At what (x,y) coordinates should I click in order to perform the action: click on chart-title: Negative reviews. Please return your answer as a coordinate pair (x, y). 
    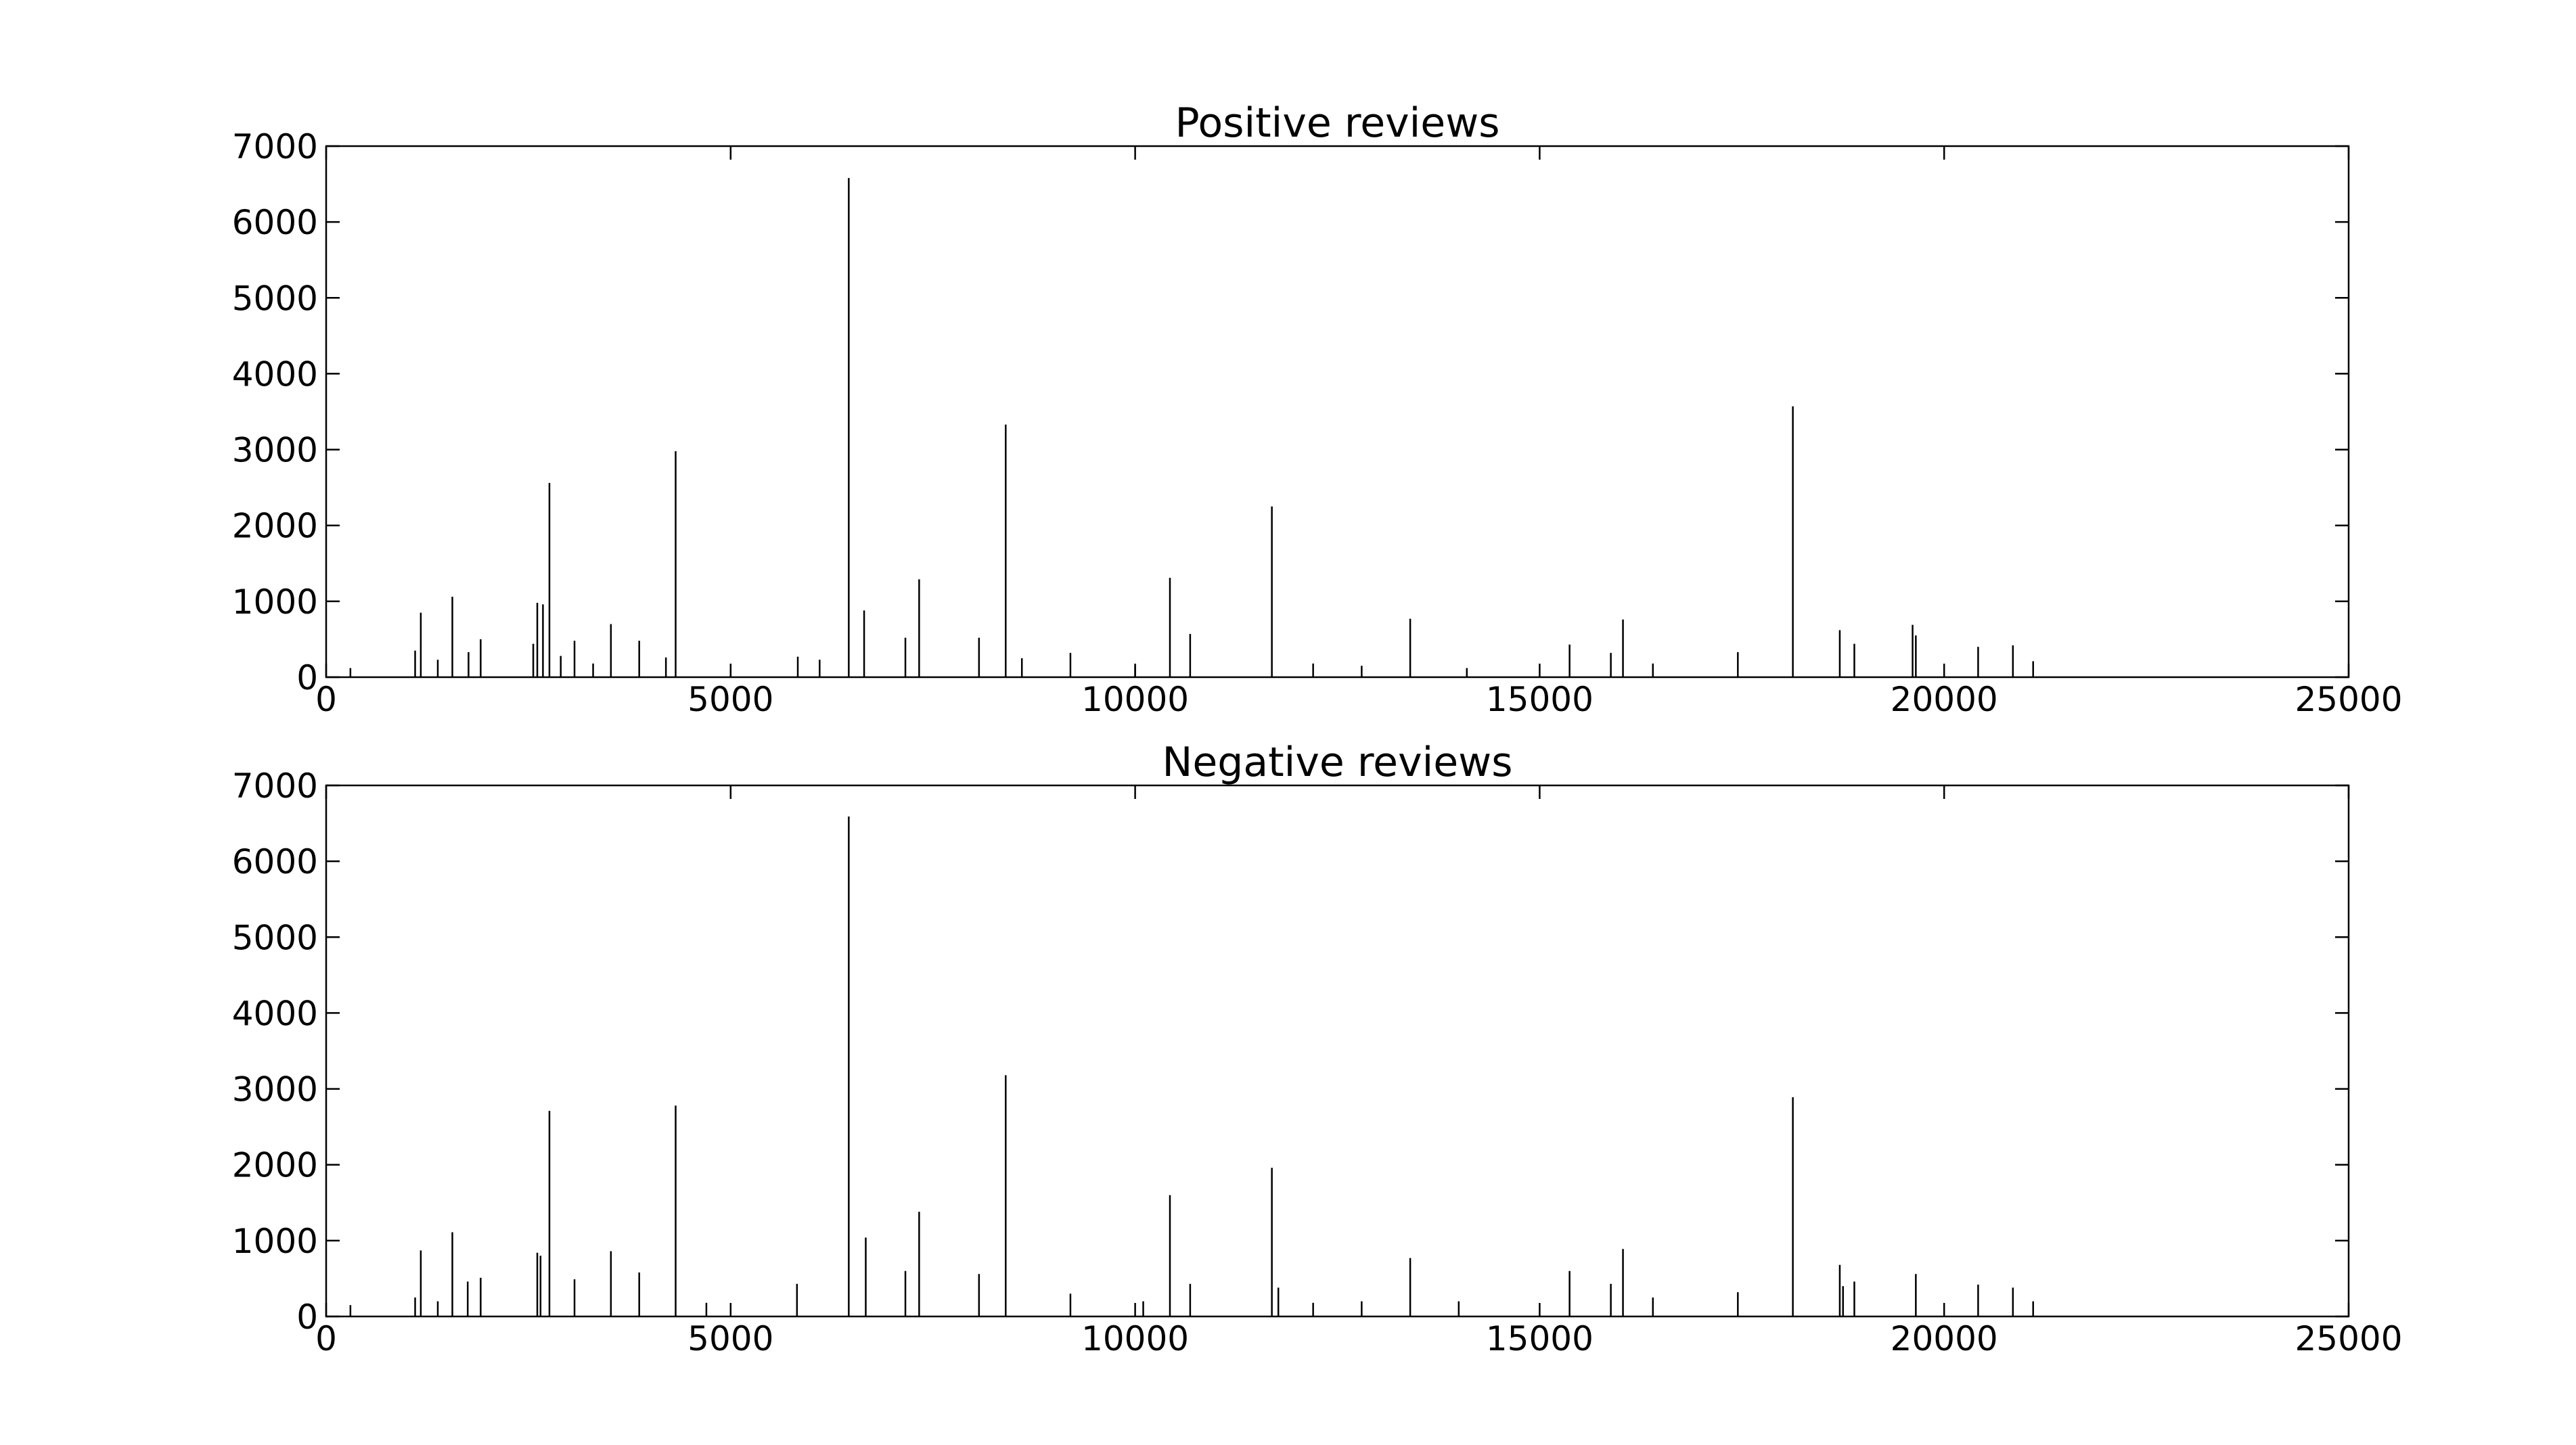
    Looking at the image, I should click on (1337, 762).